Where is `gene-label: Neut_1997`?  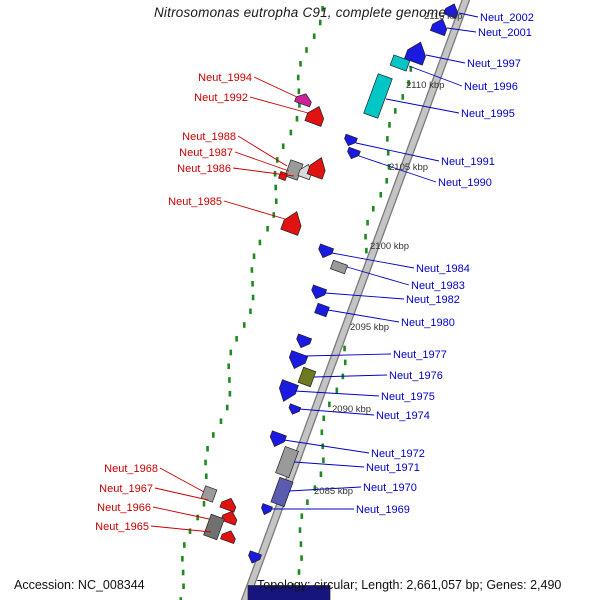 gene-label: Neut_1997 is located at coordinates (494, 64).